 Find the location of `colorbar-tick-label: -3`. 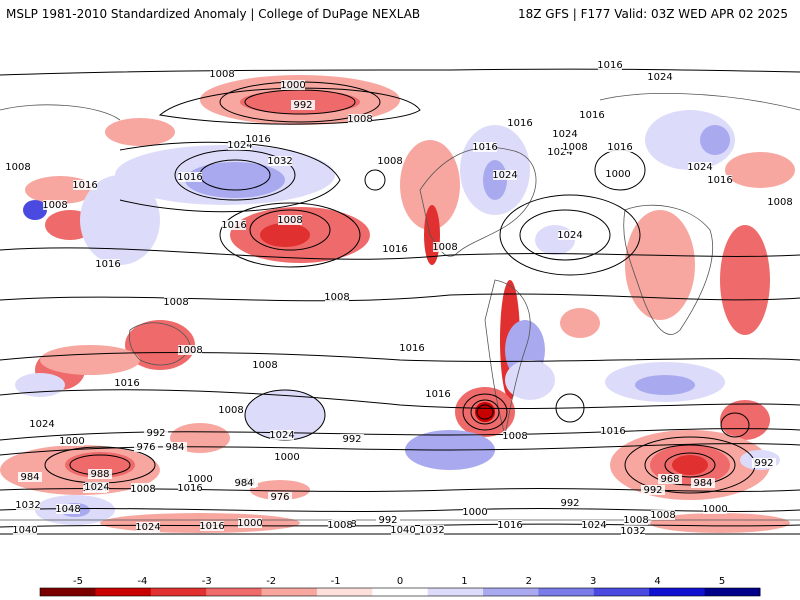

colorbar-tick-label: -3 is located at coordinates (207, 581).